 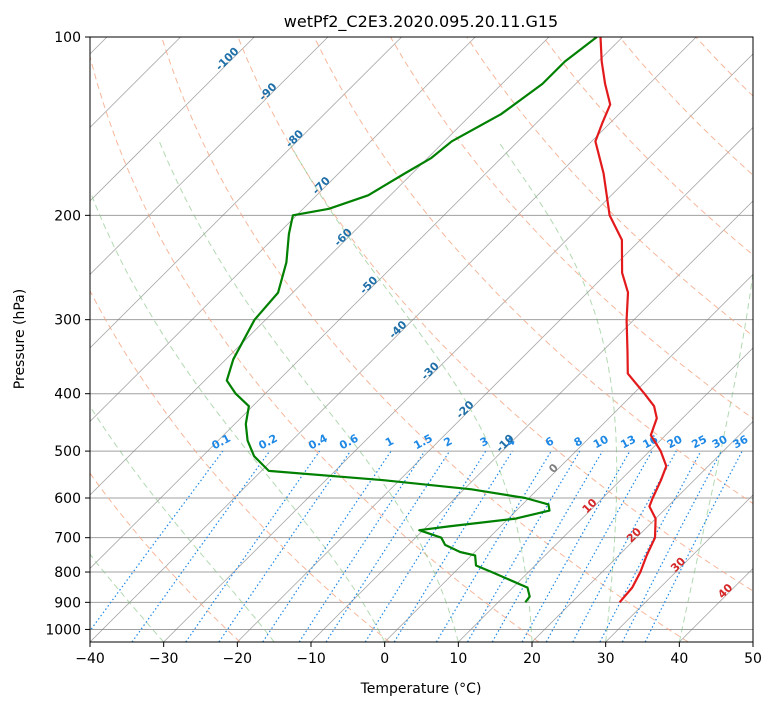 I want to click on y-tick-label: 900, so click(x=67, y=603).